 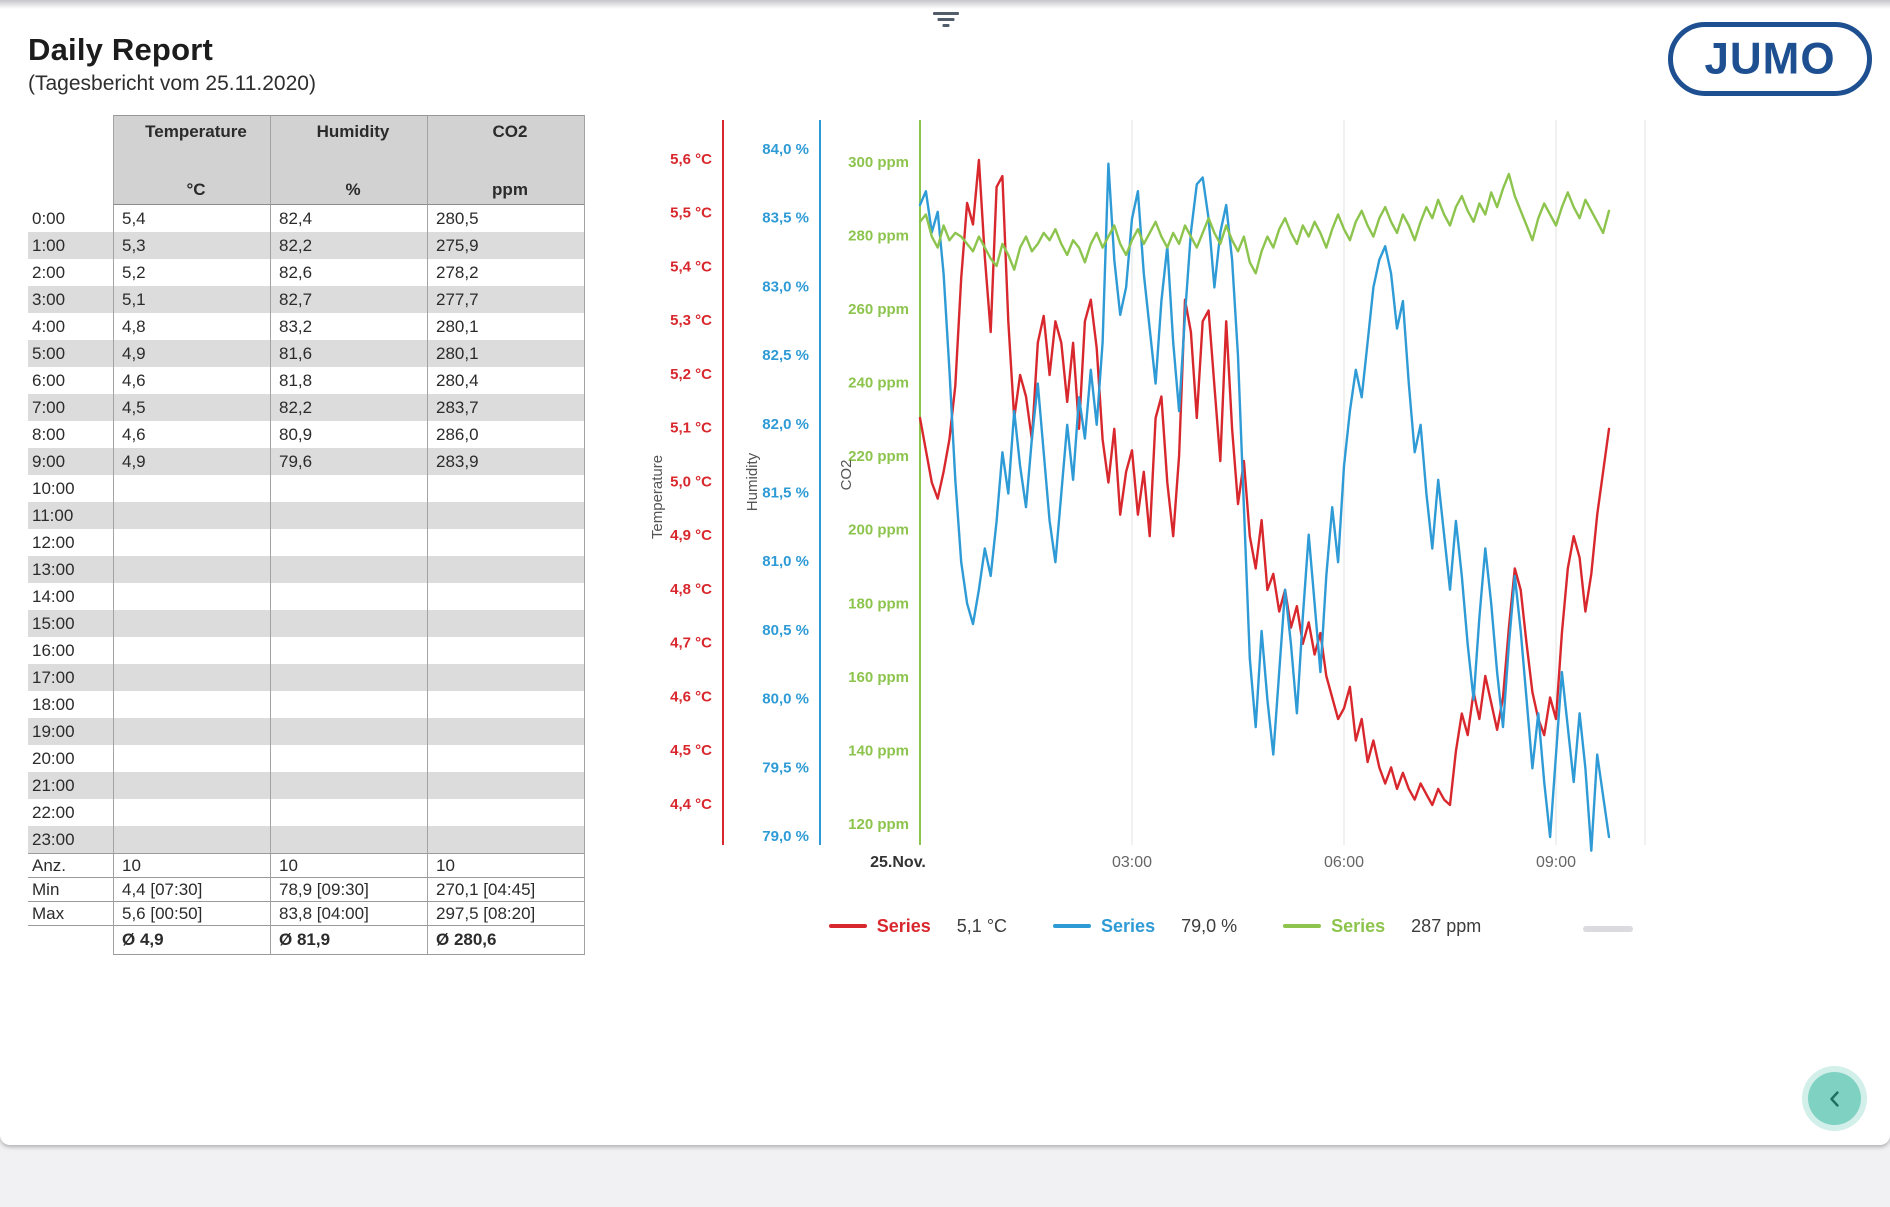 What do you see at coordinates (878, 162) in the screenshot?
I see `co2-tick-label: 300 ppm` at bounding box center [878, 162].